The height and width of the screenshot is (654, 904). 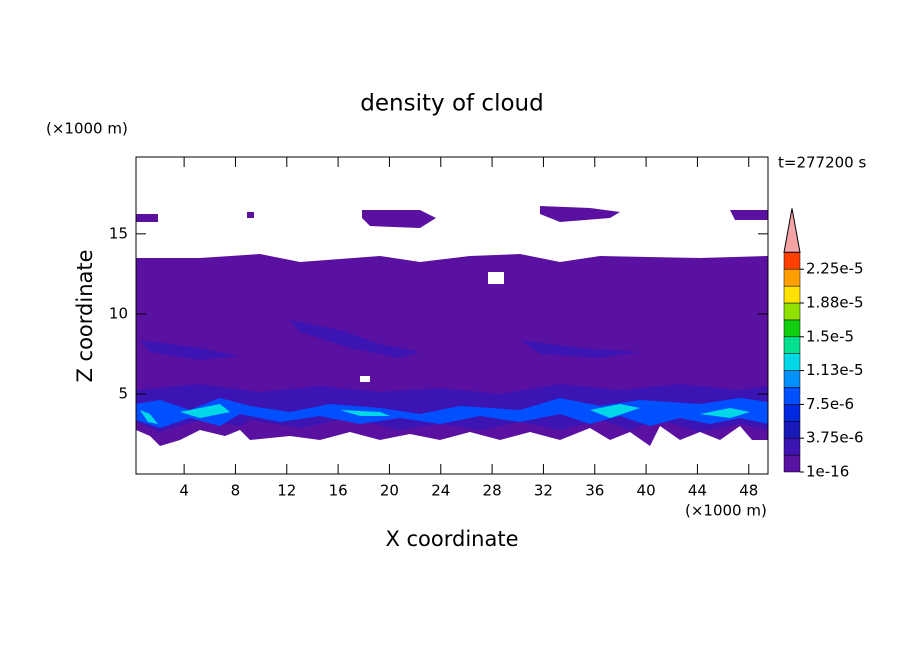 What do you see at coordinates (748, 491) in the screenshot?
I see `x-tick-label: 48` at bounding box center [748, 491].